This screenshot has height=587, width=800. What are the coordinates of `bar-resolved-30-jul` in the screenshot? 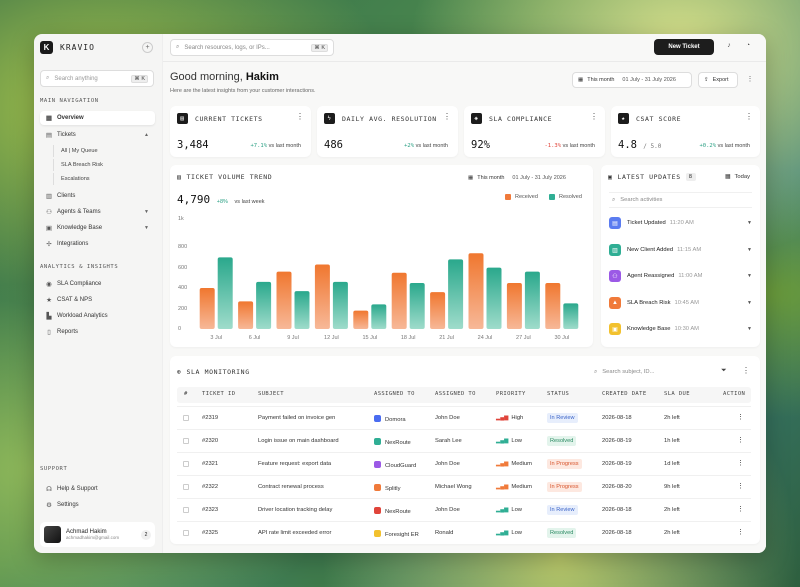 It's located at (571, 316).